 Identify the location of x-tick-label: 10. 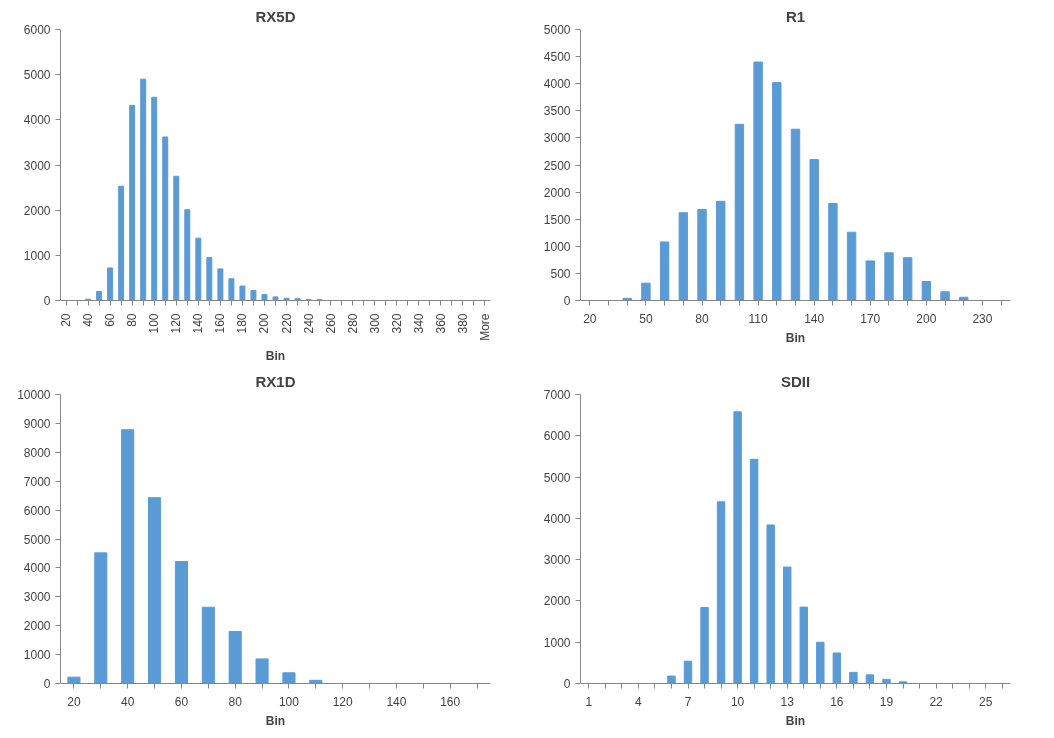
(737, 701).